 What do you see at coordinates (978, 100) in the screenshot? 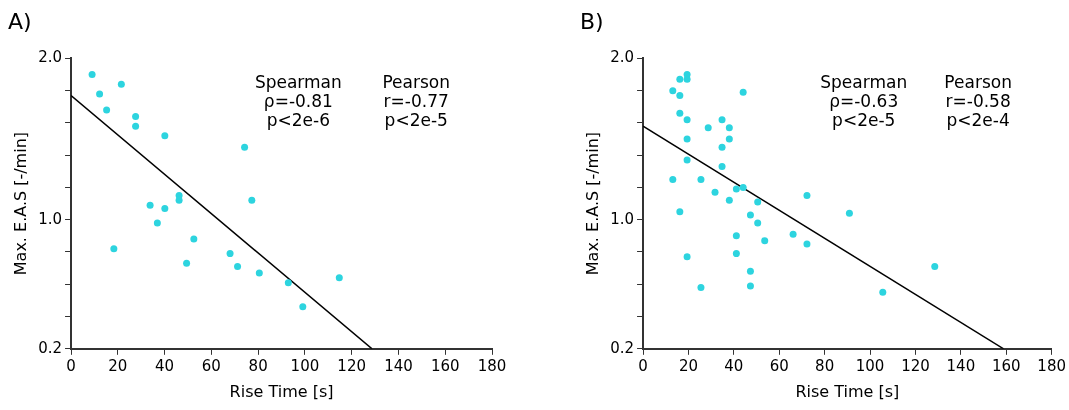
I see `annotation: Pearson r=-0.58 p<2e-4` at bounding box center [978, 100].